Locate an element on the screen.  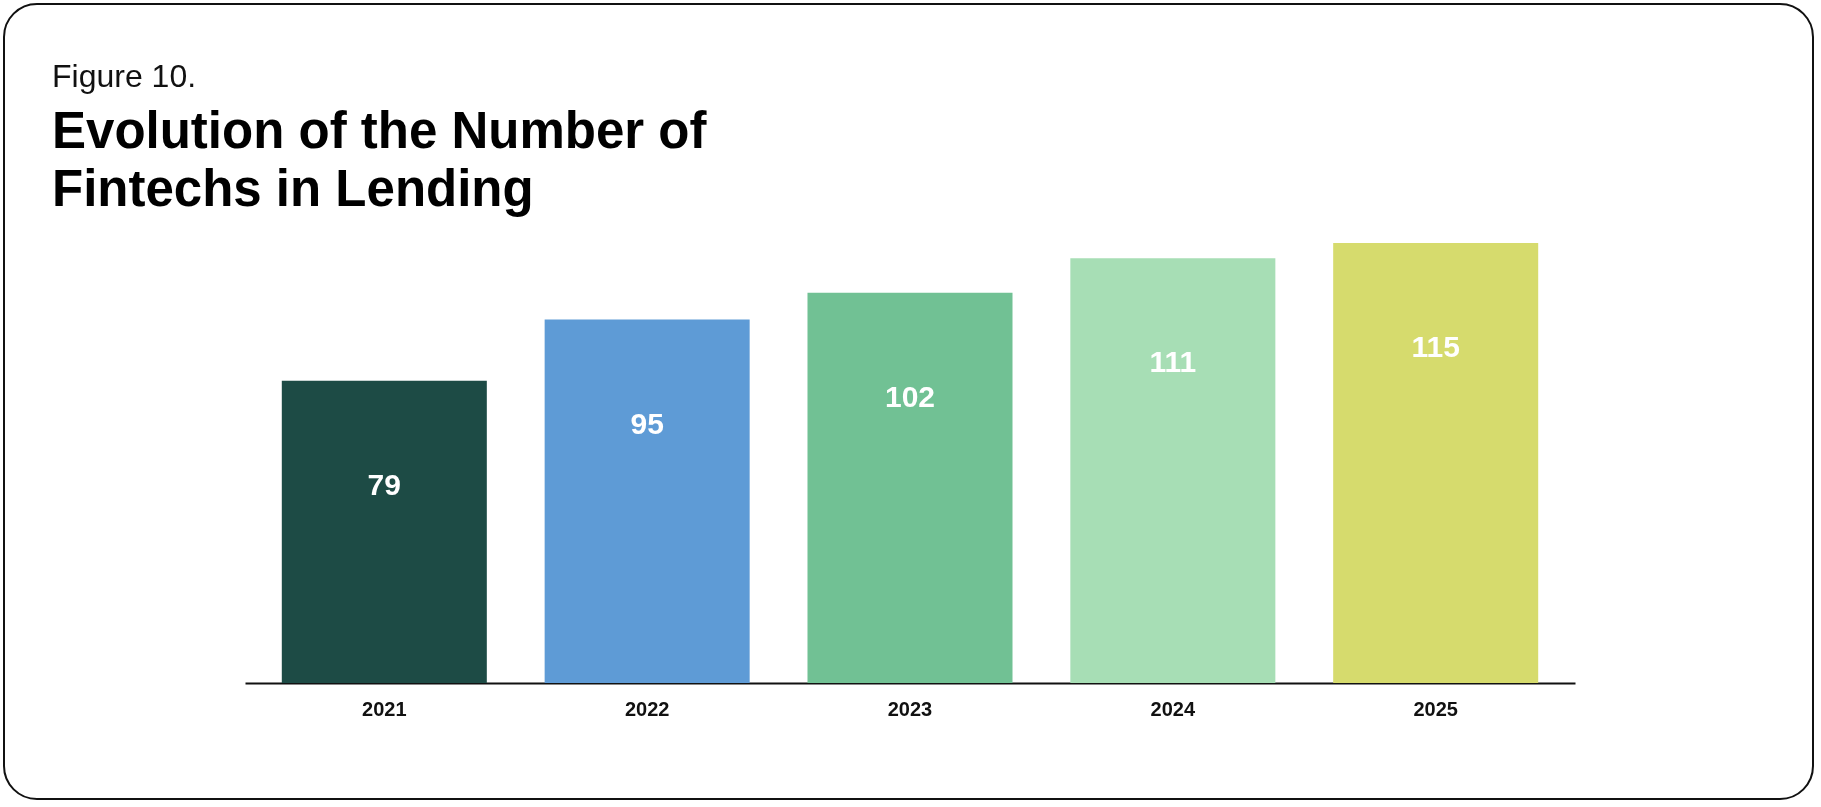
x-tick-label: 2024 is located at coordinates (1173, 708).